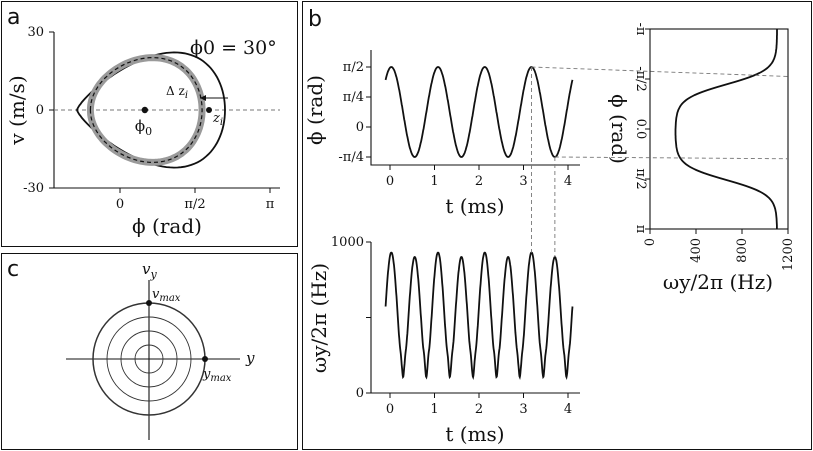  Describe the element at coordinates (319, 318) in the screenshot. I see `chart-b2-ylabel: ωy/2π (Hz)` at that location.